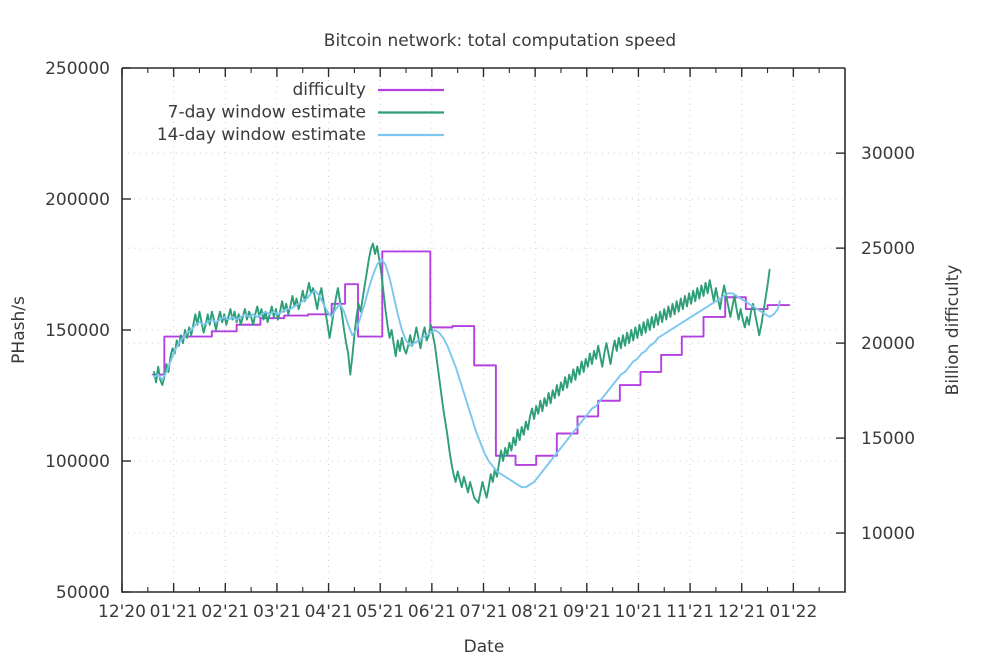  I want to click on x-tick-label: 10'21, so click(638, 612).